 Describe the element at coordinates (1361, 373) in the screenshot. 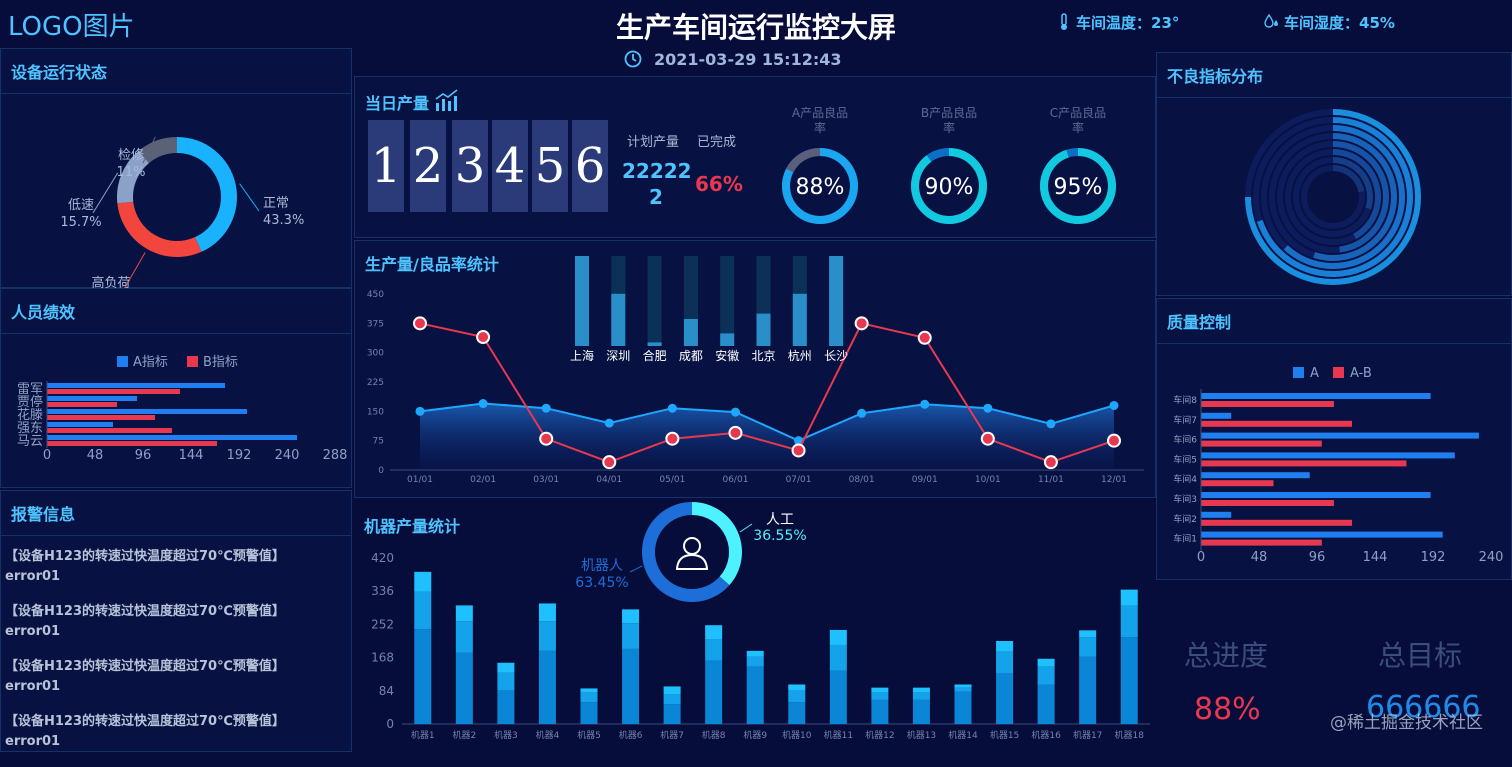

I see `legend-label-b: A-B` at that location.